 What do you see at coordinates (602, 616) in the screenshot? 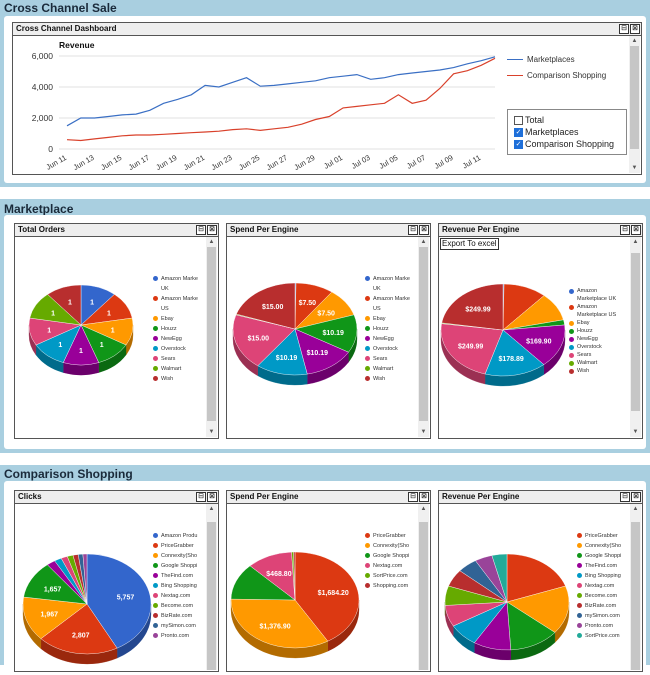
I see `legend-label: mySimon.com` at bounding box center [602, 616].